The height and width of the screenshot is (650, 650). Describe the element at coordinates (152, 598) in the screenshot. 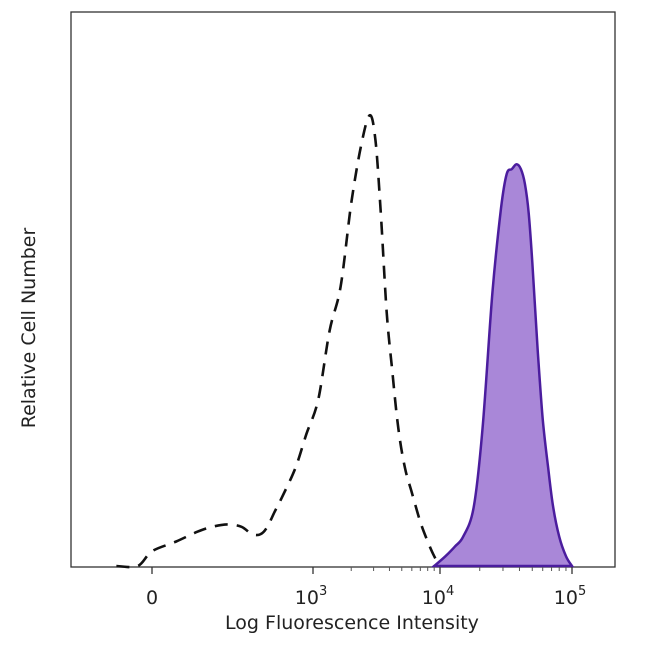

I see `x-tick-label: 0` at that location.